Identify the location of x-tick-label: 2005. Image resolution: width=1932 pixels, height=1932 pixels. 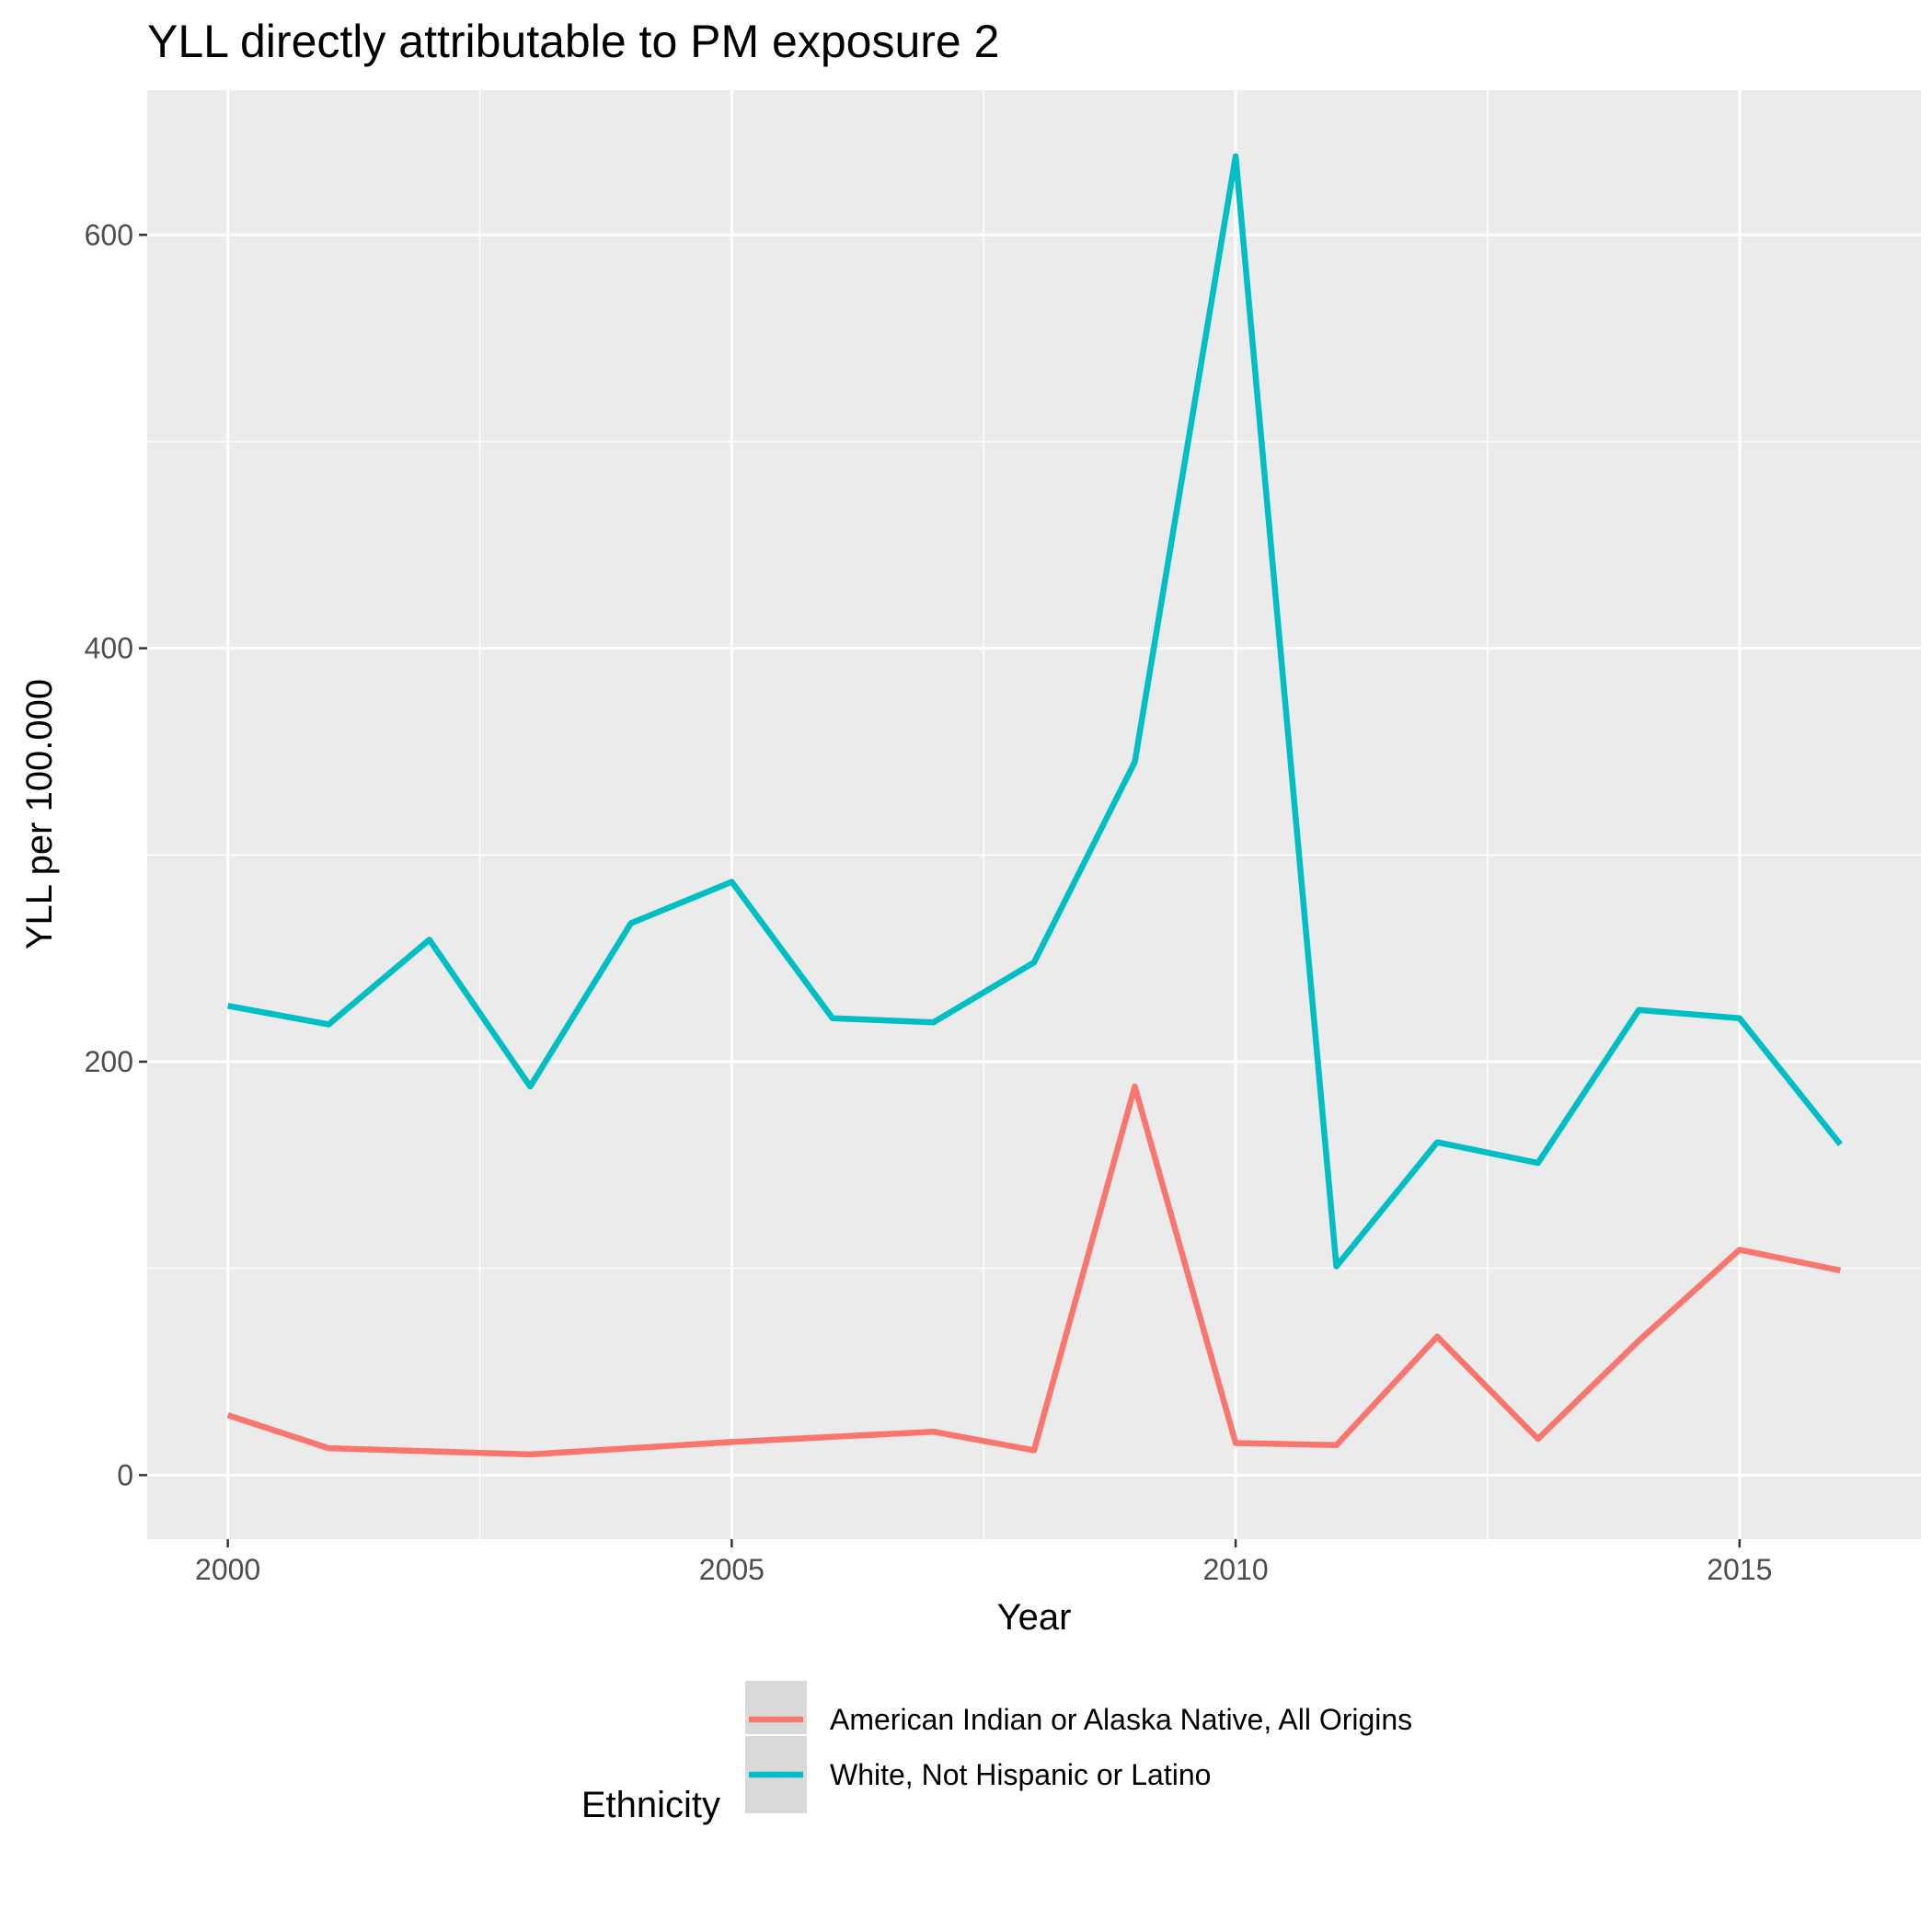
(732, 1569).